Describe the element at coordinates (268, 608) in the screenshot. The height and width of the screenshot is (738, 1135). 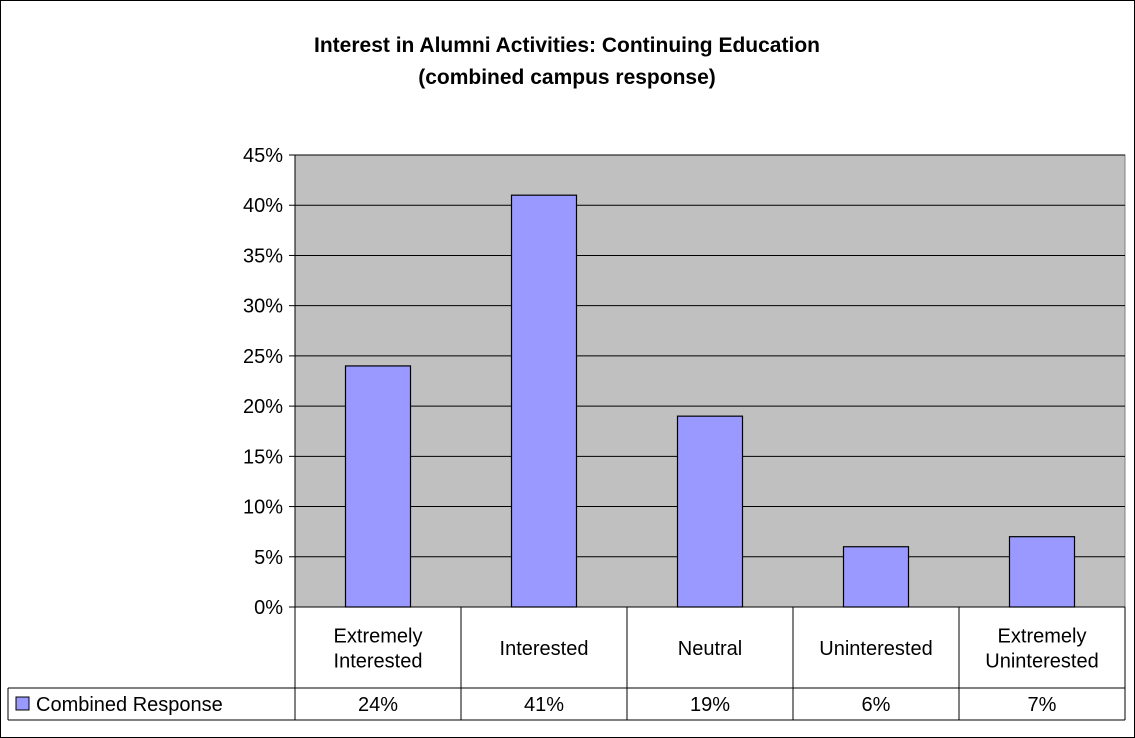
I see `y-tick-label: 0%` at that location.